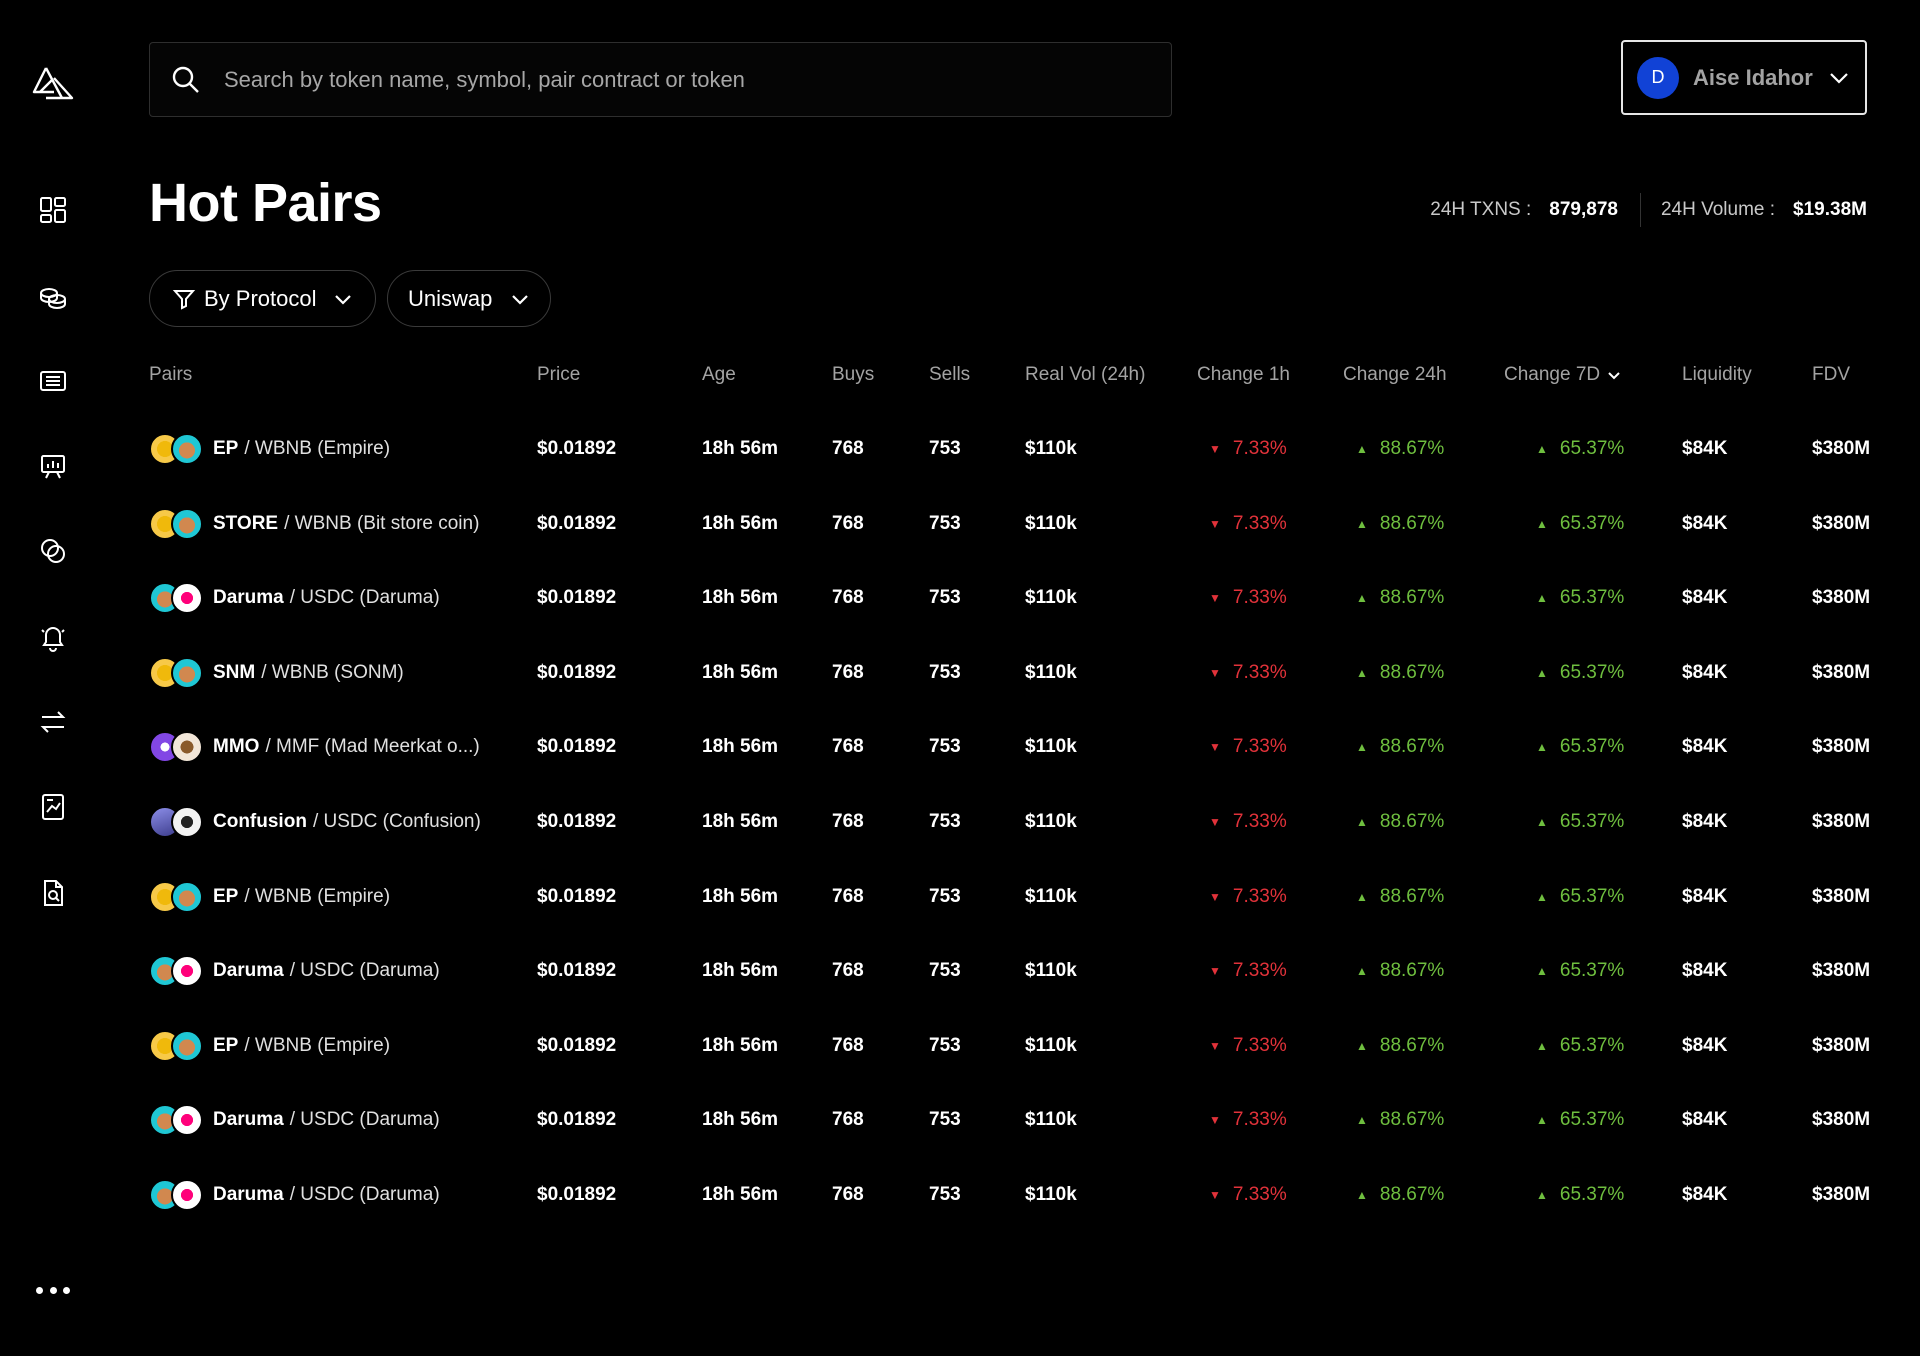  I want to click on header-change-1h: Change 1h, so click(1243, 374).